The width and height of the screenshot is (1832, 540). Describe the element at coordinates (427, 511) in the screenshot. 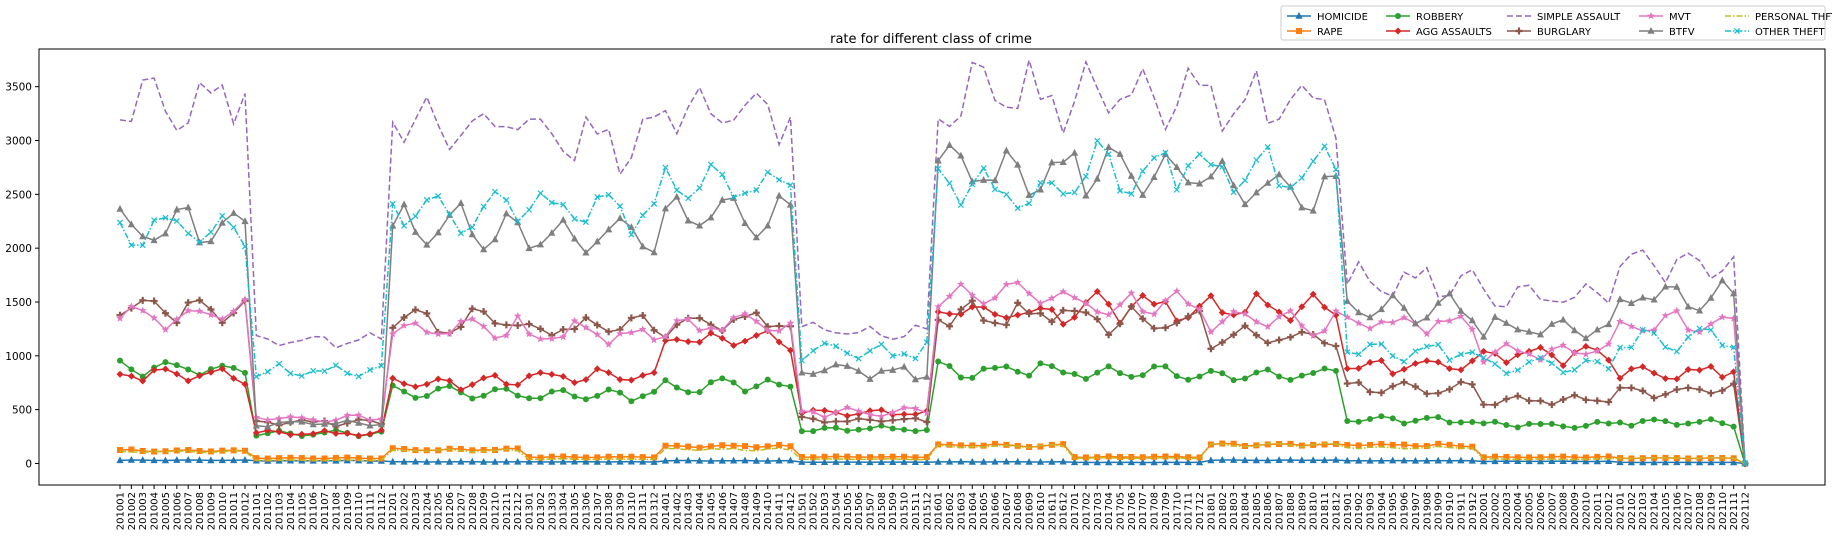

I see `x-tick-label: 201204` at that location.